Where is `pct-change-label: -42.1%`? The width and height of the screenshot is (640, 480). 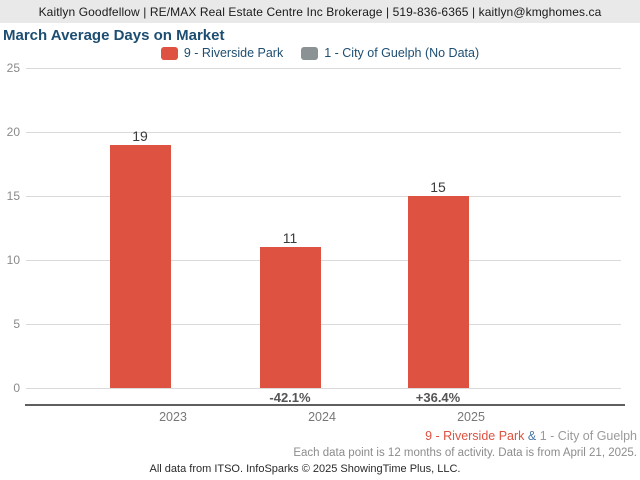 pct-change-label: -42.1% is located at coordinates (290, 397).